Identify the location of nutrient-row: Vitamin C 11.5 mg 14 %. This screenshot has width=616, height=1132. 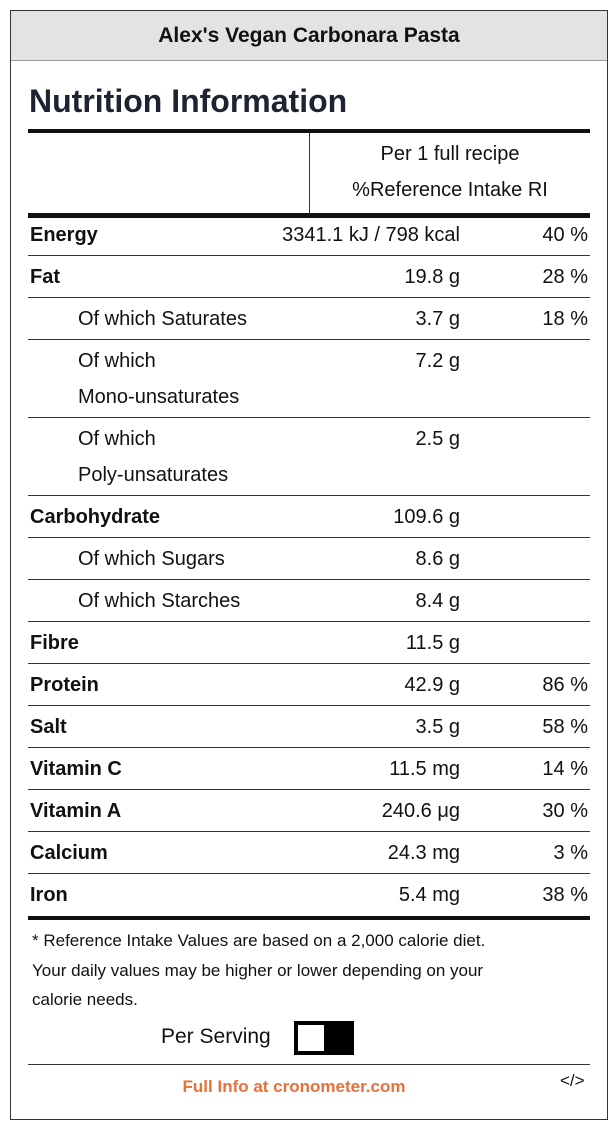
(309, 769).